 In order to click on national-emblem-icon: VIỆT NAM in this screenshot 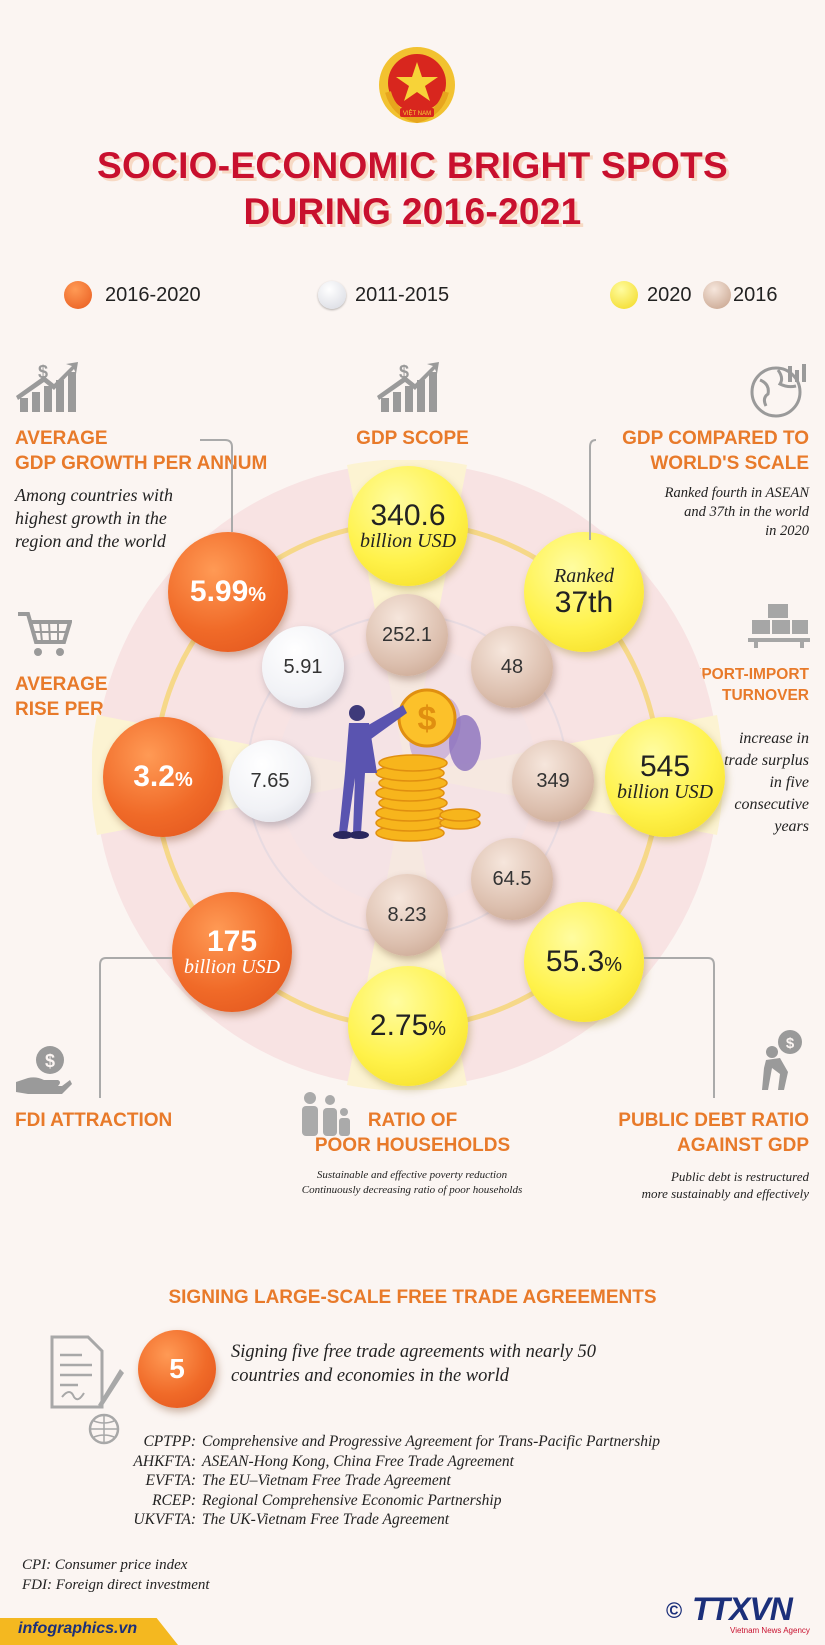, I will do `click(417, 85)`.